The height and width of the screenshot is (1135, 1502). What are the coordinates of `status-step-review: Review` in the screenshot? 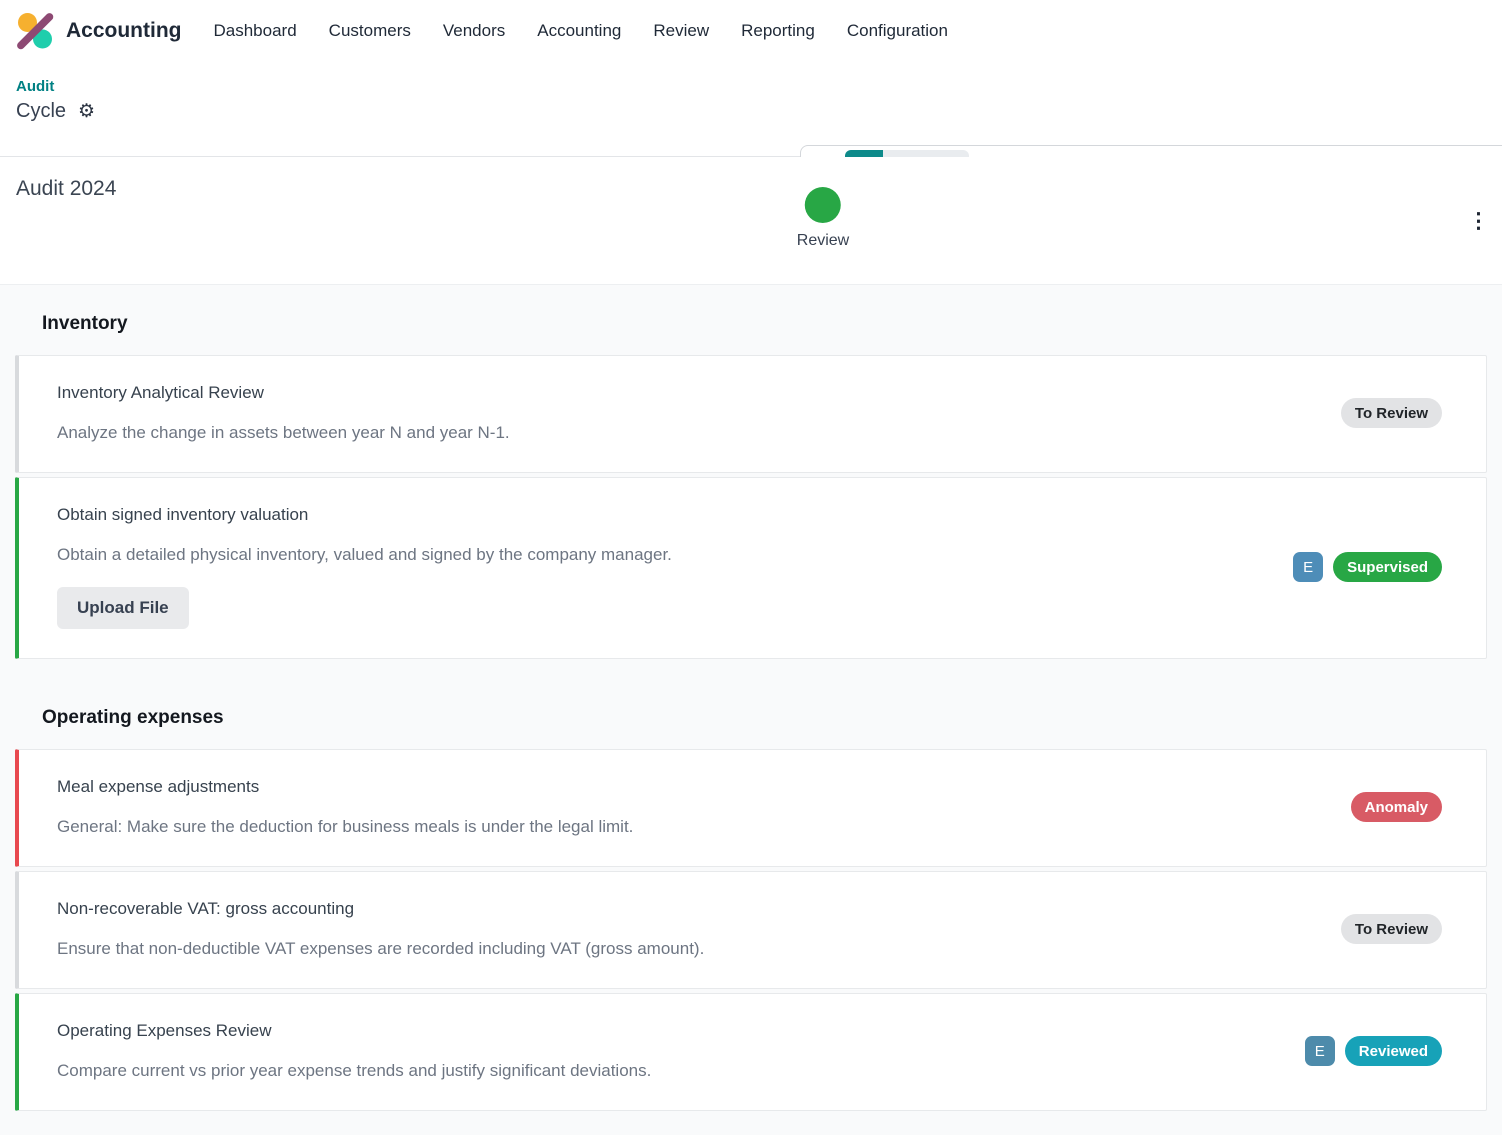 It's located at (823, 218).